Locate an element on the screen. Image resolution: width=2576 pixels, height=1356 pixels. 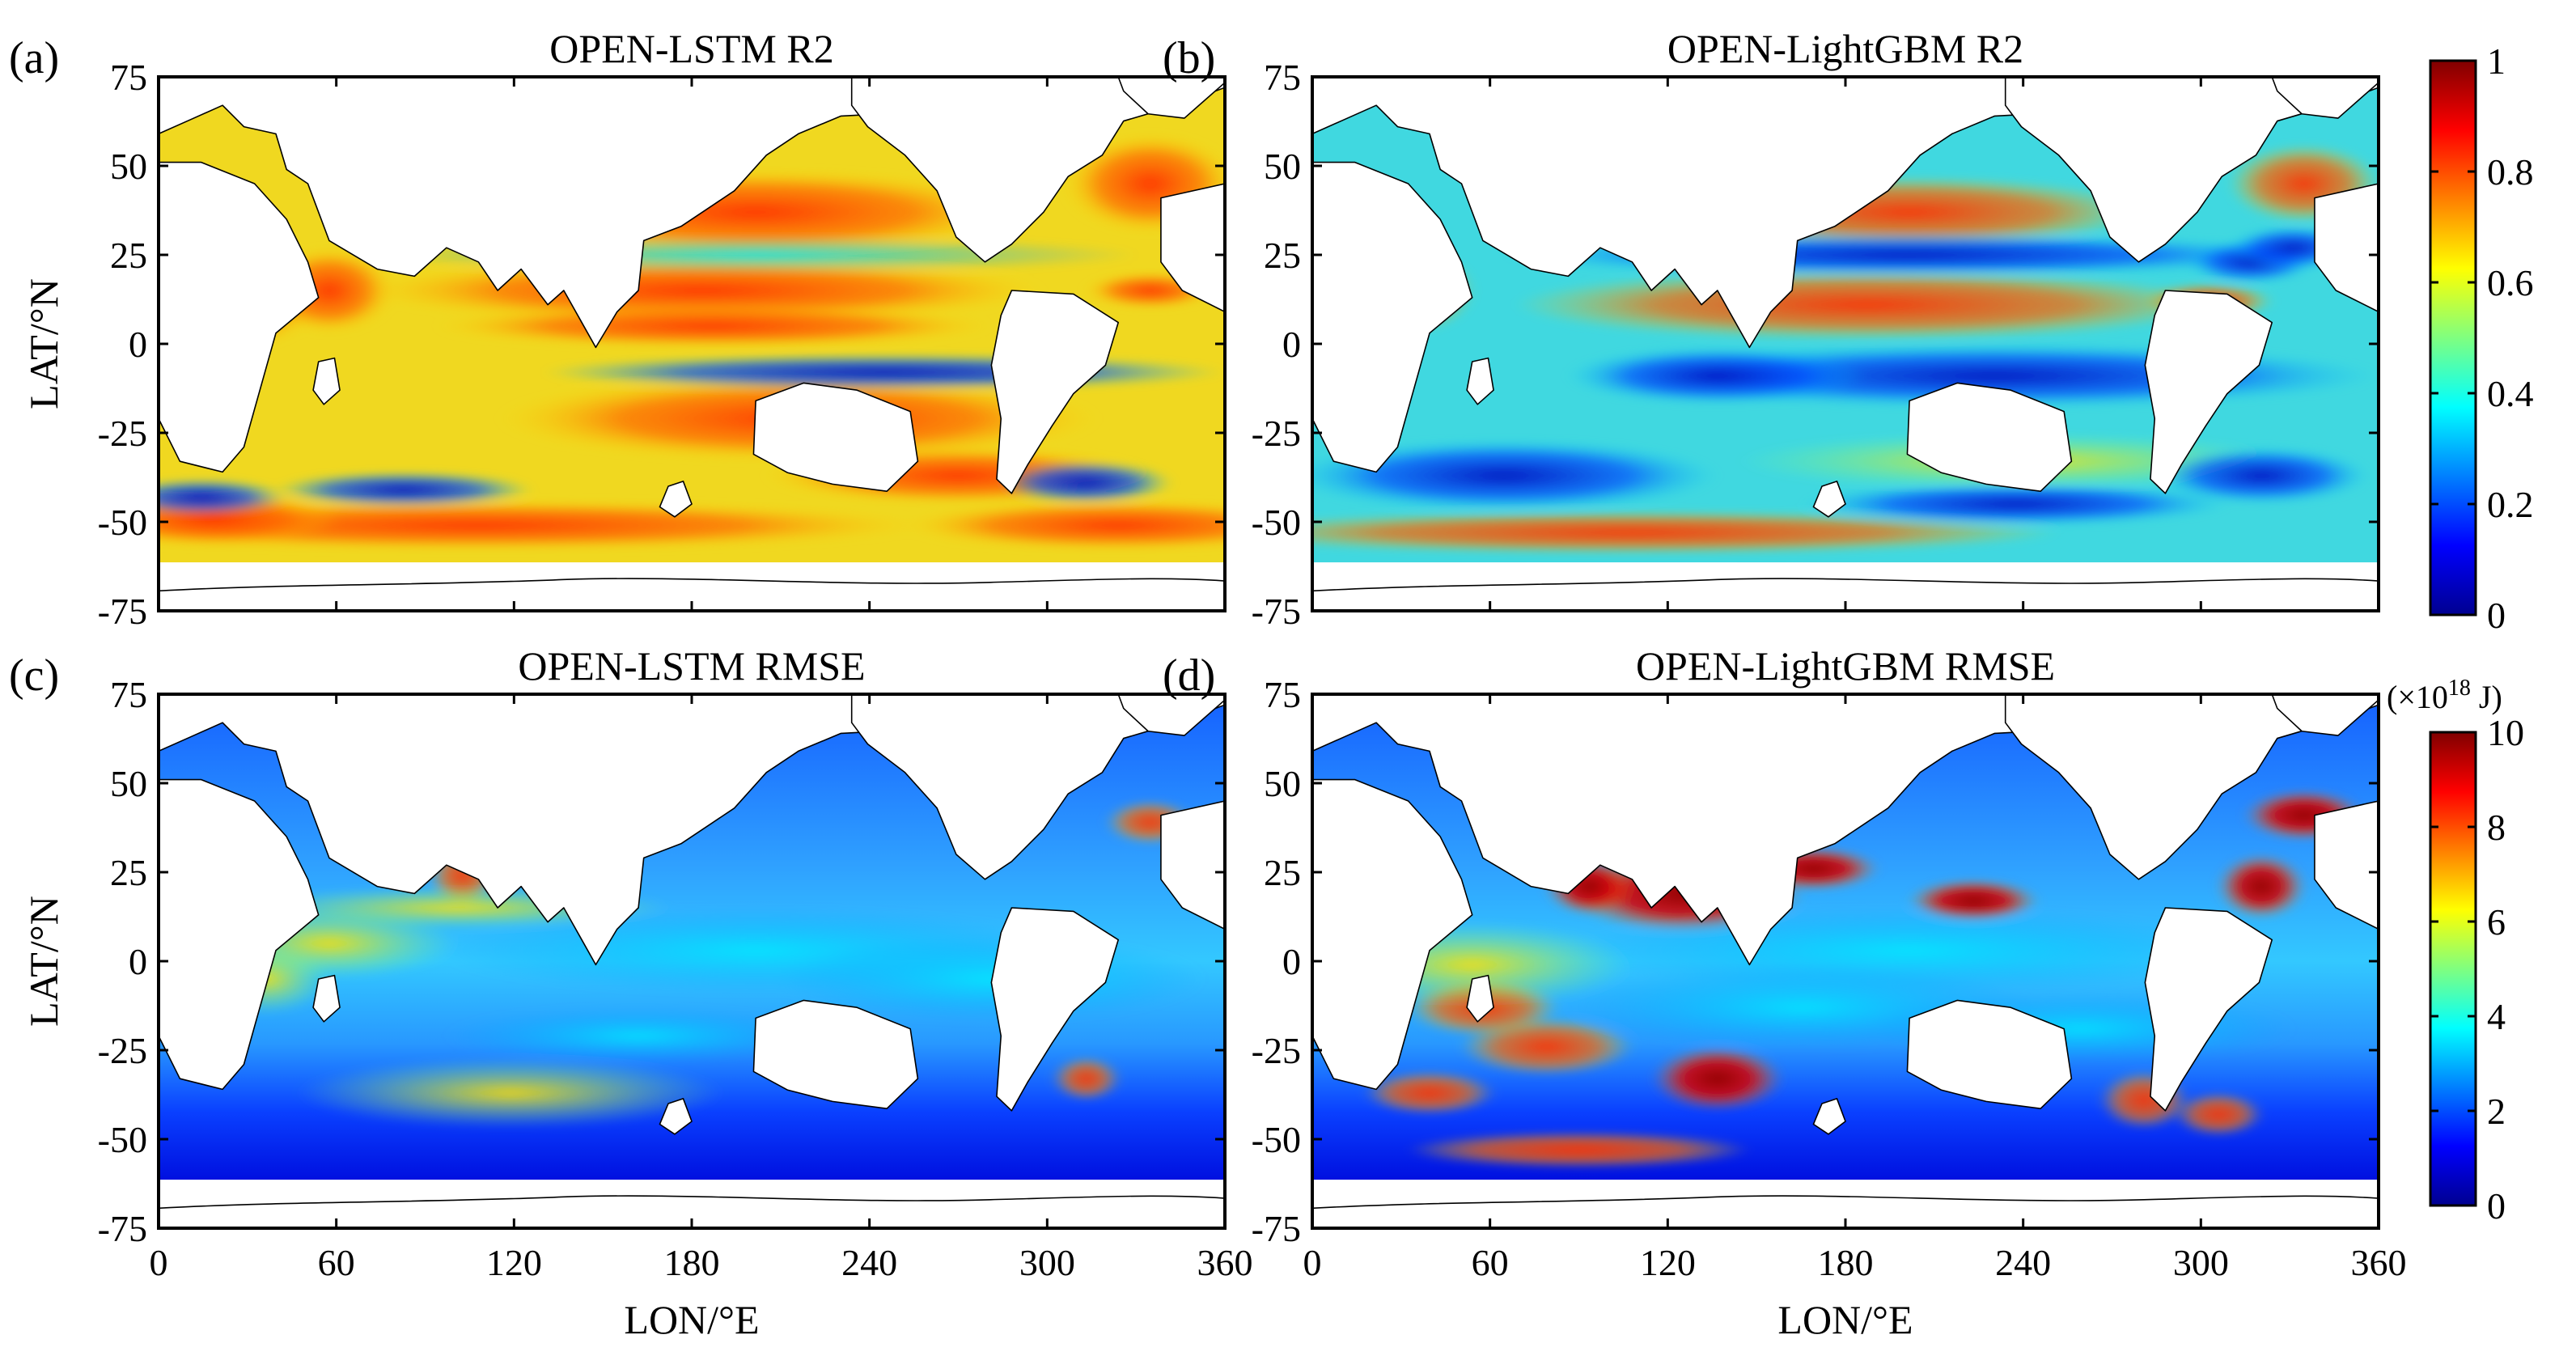
colorbar-tick-label: 0.8 is located at coordinates (2510, 172).